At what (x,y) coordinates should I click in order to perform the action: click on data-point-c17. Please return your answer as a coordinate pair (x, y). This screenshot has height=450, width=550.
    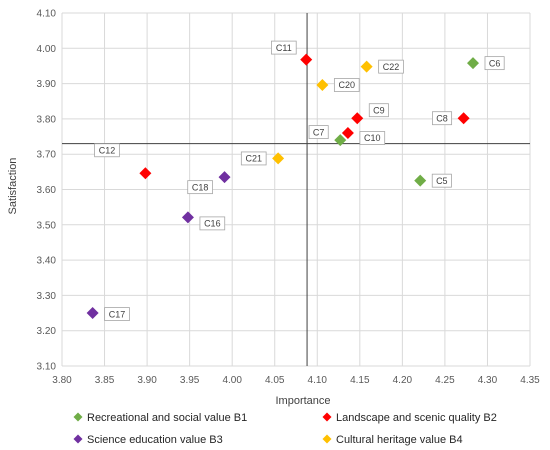
    Looking at the image, I should click on (92, 313).